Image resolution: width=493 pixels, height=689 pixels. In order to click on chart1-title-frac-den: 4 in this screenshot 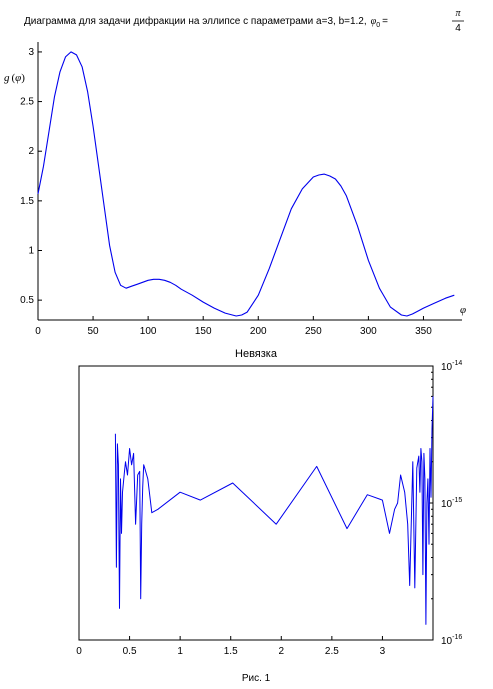, I will do `click(458, 28)`.